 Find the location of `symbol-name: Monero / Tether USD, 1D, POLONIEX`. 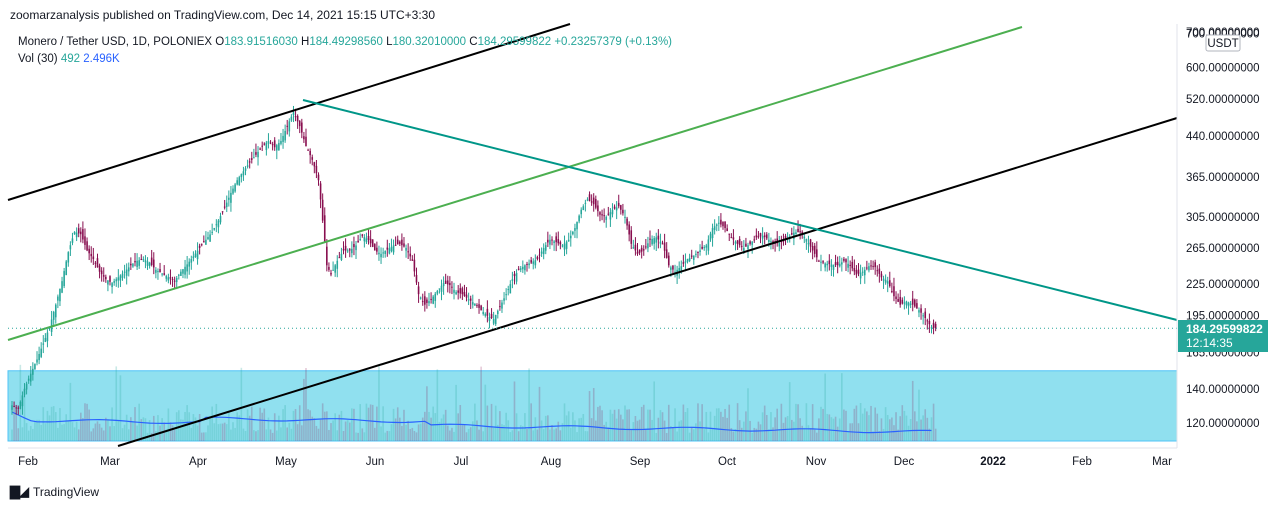

symbol-name: Monero / Tether USD, 1D, POLONIEX is located at coordinates (115, 42).